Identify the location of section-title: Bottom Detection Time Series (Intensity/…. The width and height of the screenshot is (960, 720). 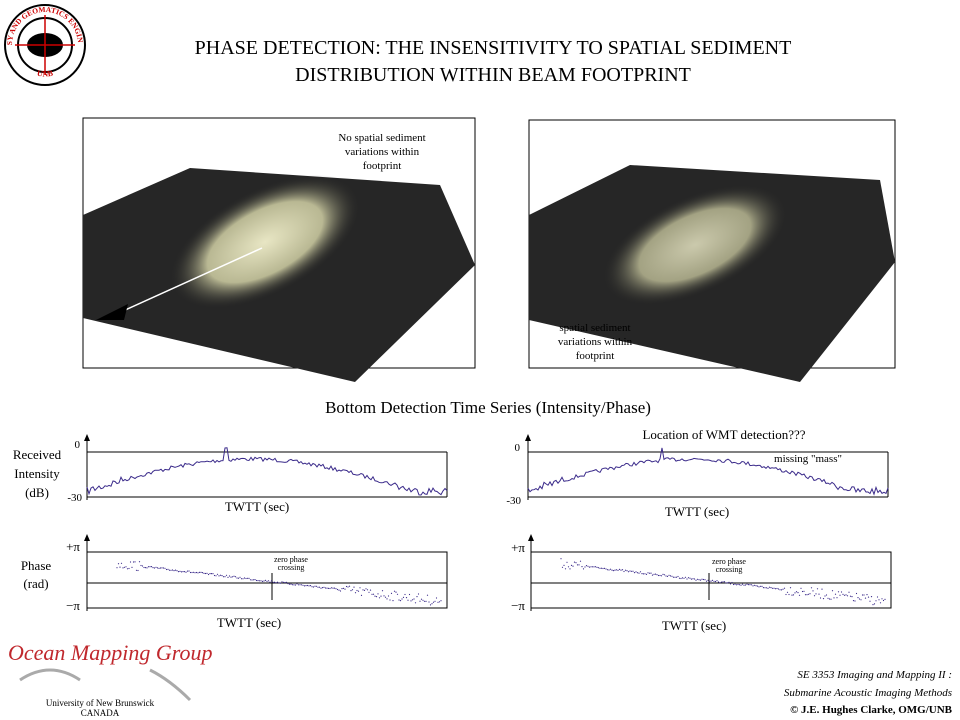
(488, 407).